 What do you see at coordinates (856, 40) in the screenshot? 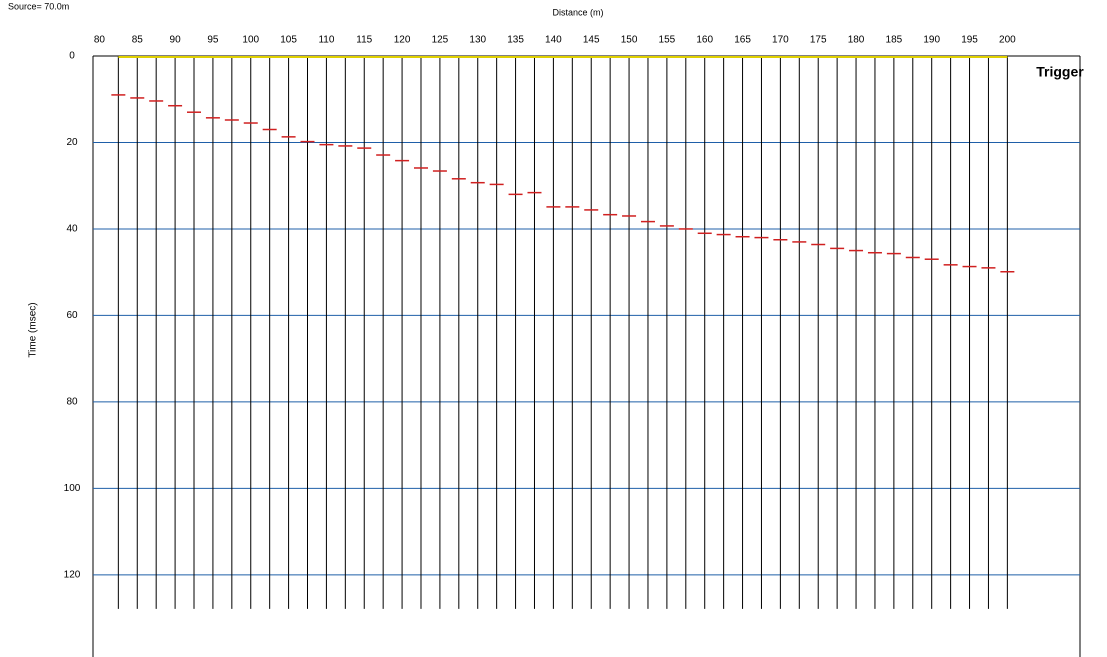
I see `x-tick-label: 180` at bounding box center [856, 40].